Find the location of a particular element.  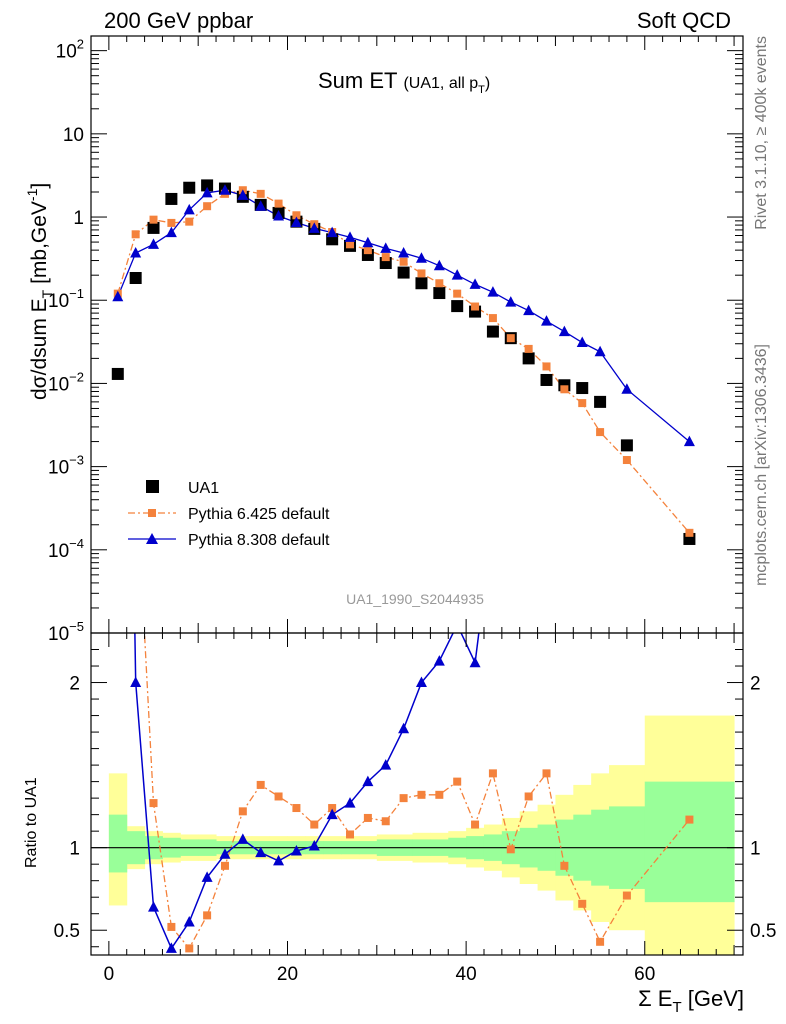

plot-title-suffix-sub: T is located at coordinates (481, 90).